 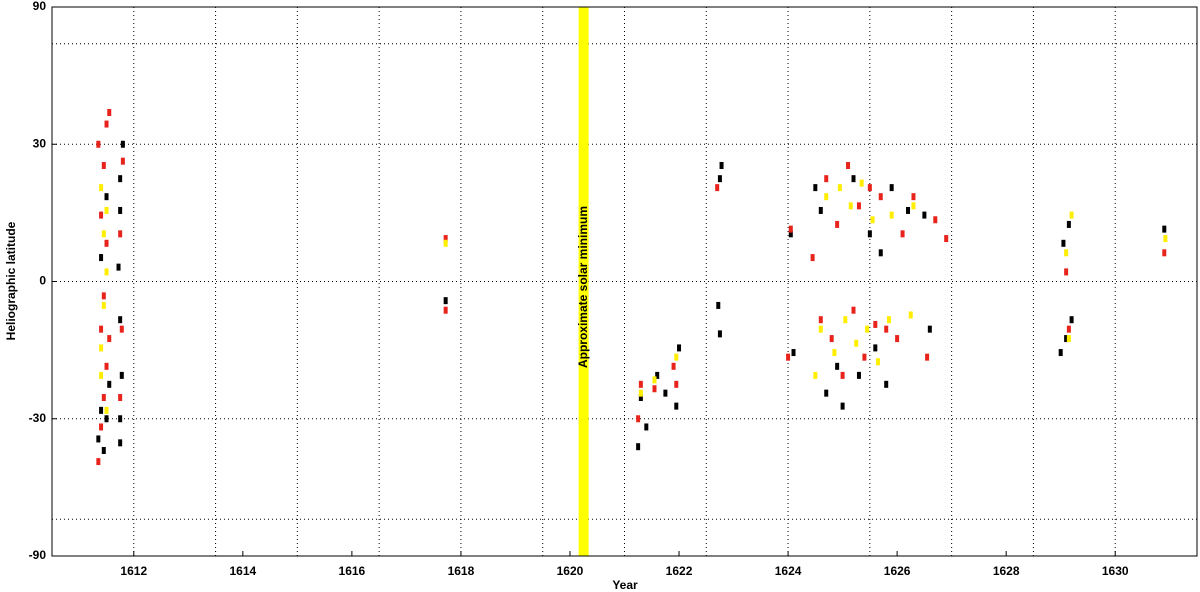 I want to click on y-tick-label: -90, so click(x=38, y=555).